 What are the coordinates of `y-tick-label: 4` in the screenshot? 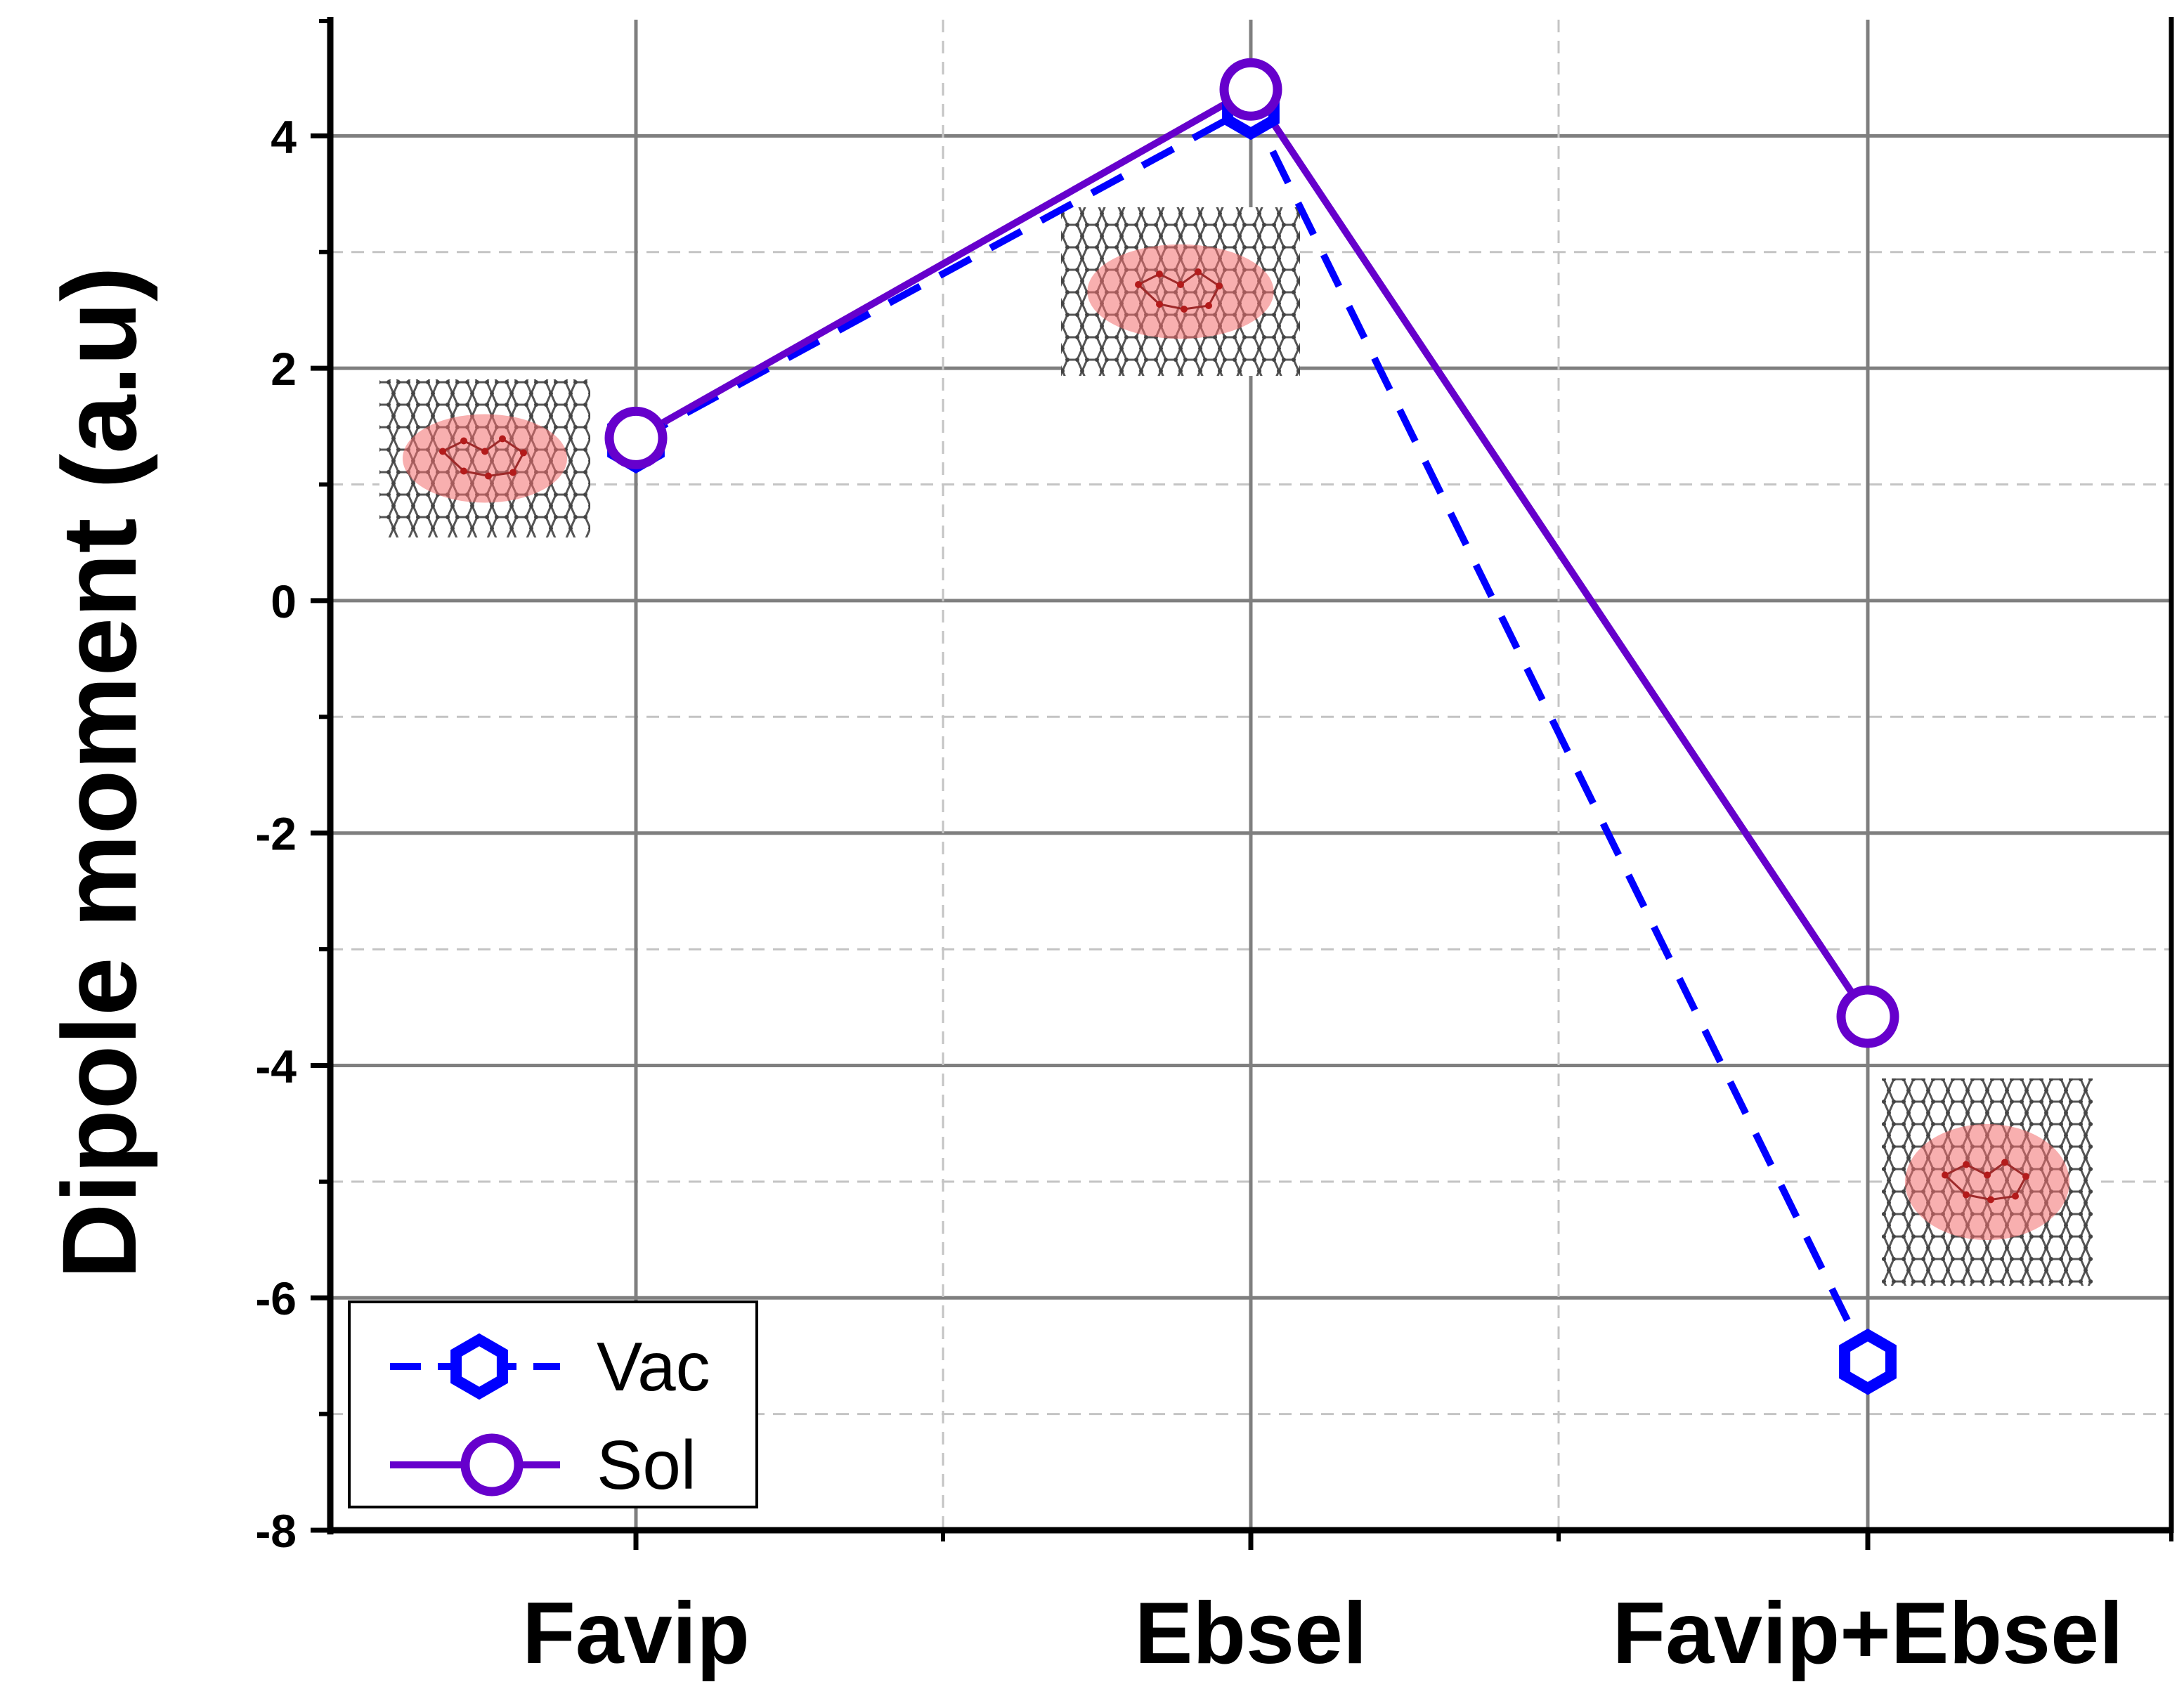 It's located at (284, 136).